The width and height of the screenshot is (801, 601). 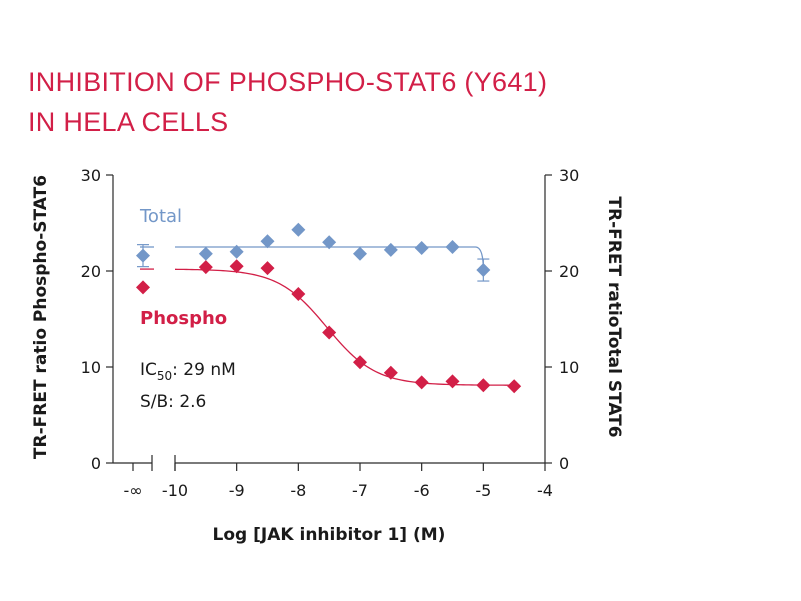 I want to click on left-y-tick-label: 20, so click(x=91, y=271).